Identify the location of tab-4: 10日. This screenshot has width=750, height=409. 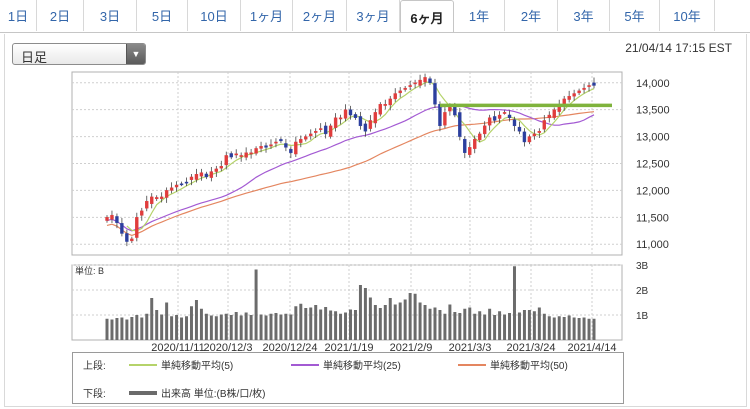
(214, 15).